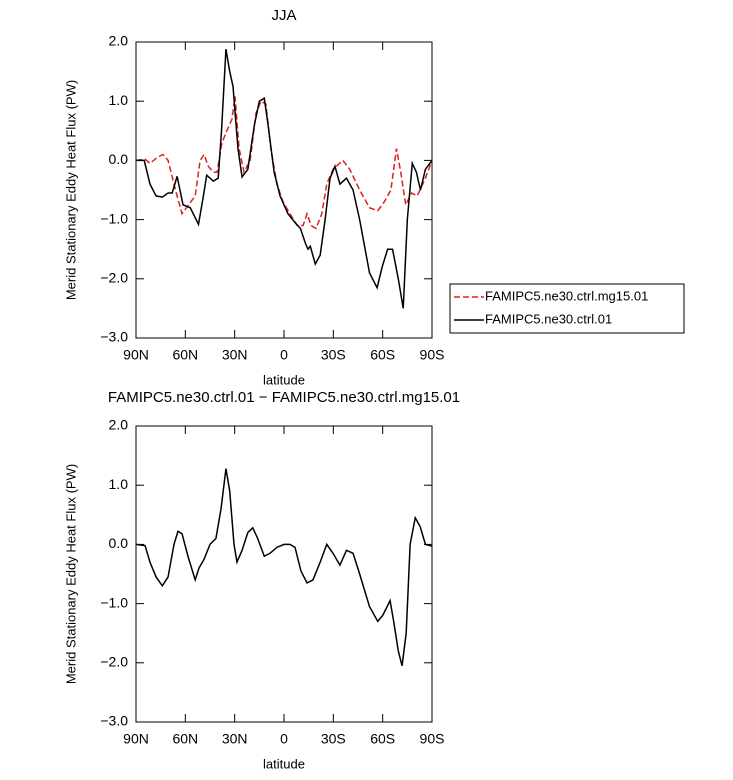 The width and height of the screenshot is (733, 780). What do you see at coordinates (283, 15) in the screenshot?
I see `chart-title: JJA` at bounding box center [283, 15].